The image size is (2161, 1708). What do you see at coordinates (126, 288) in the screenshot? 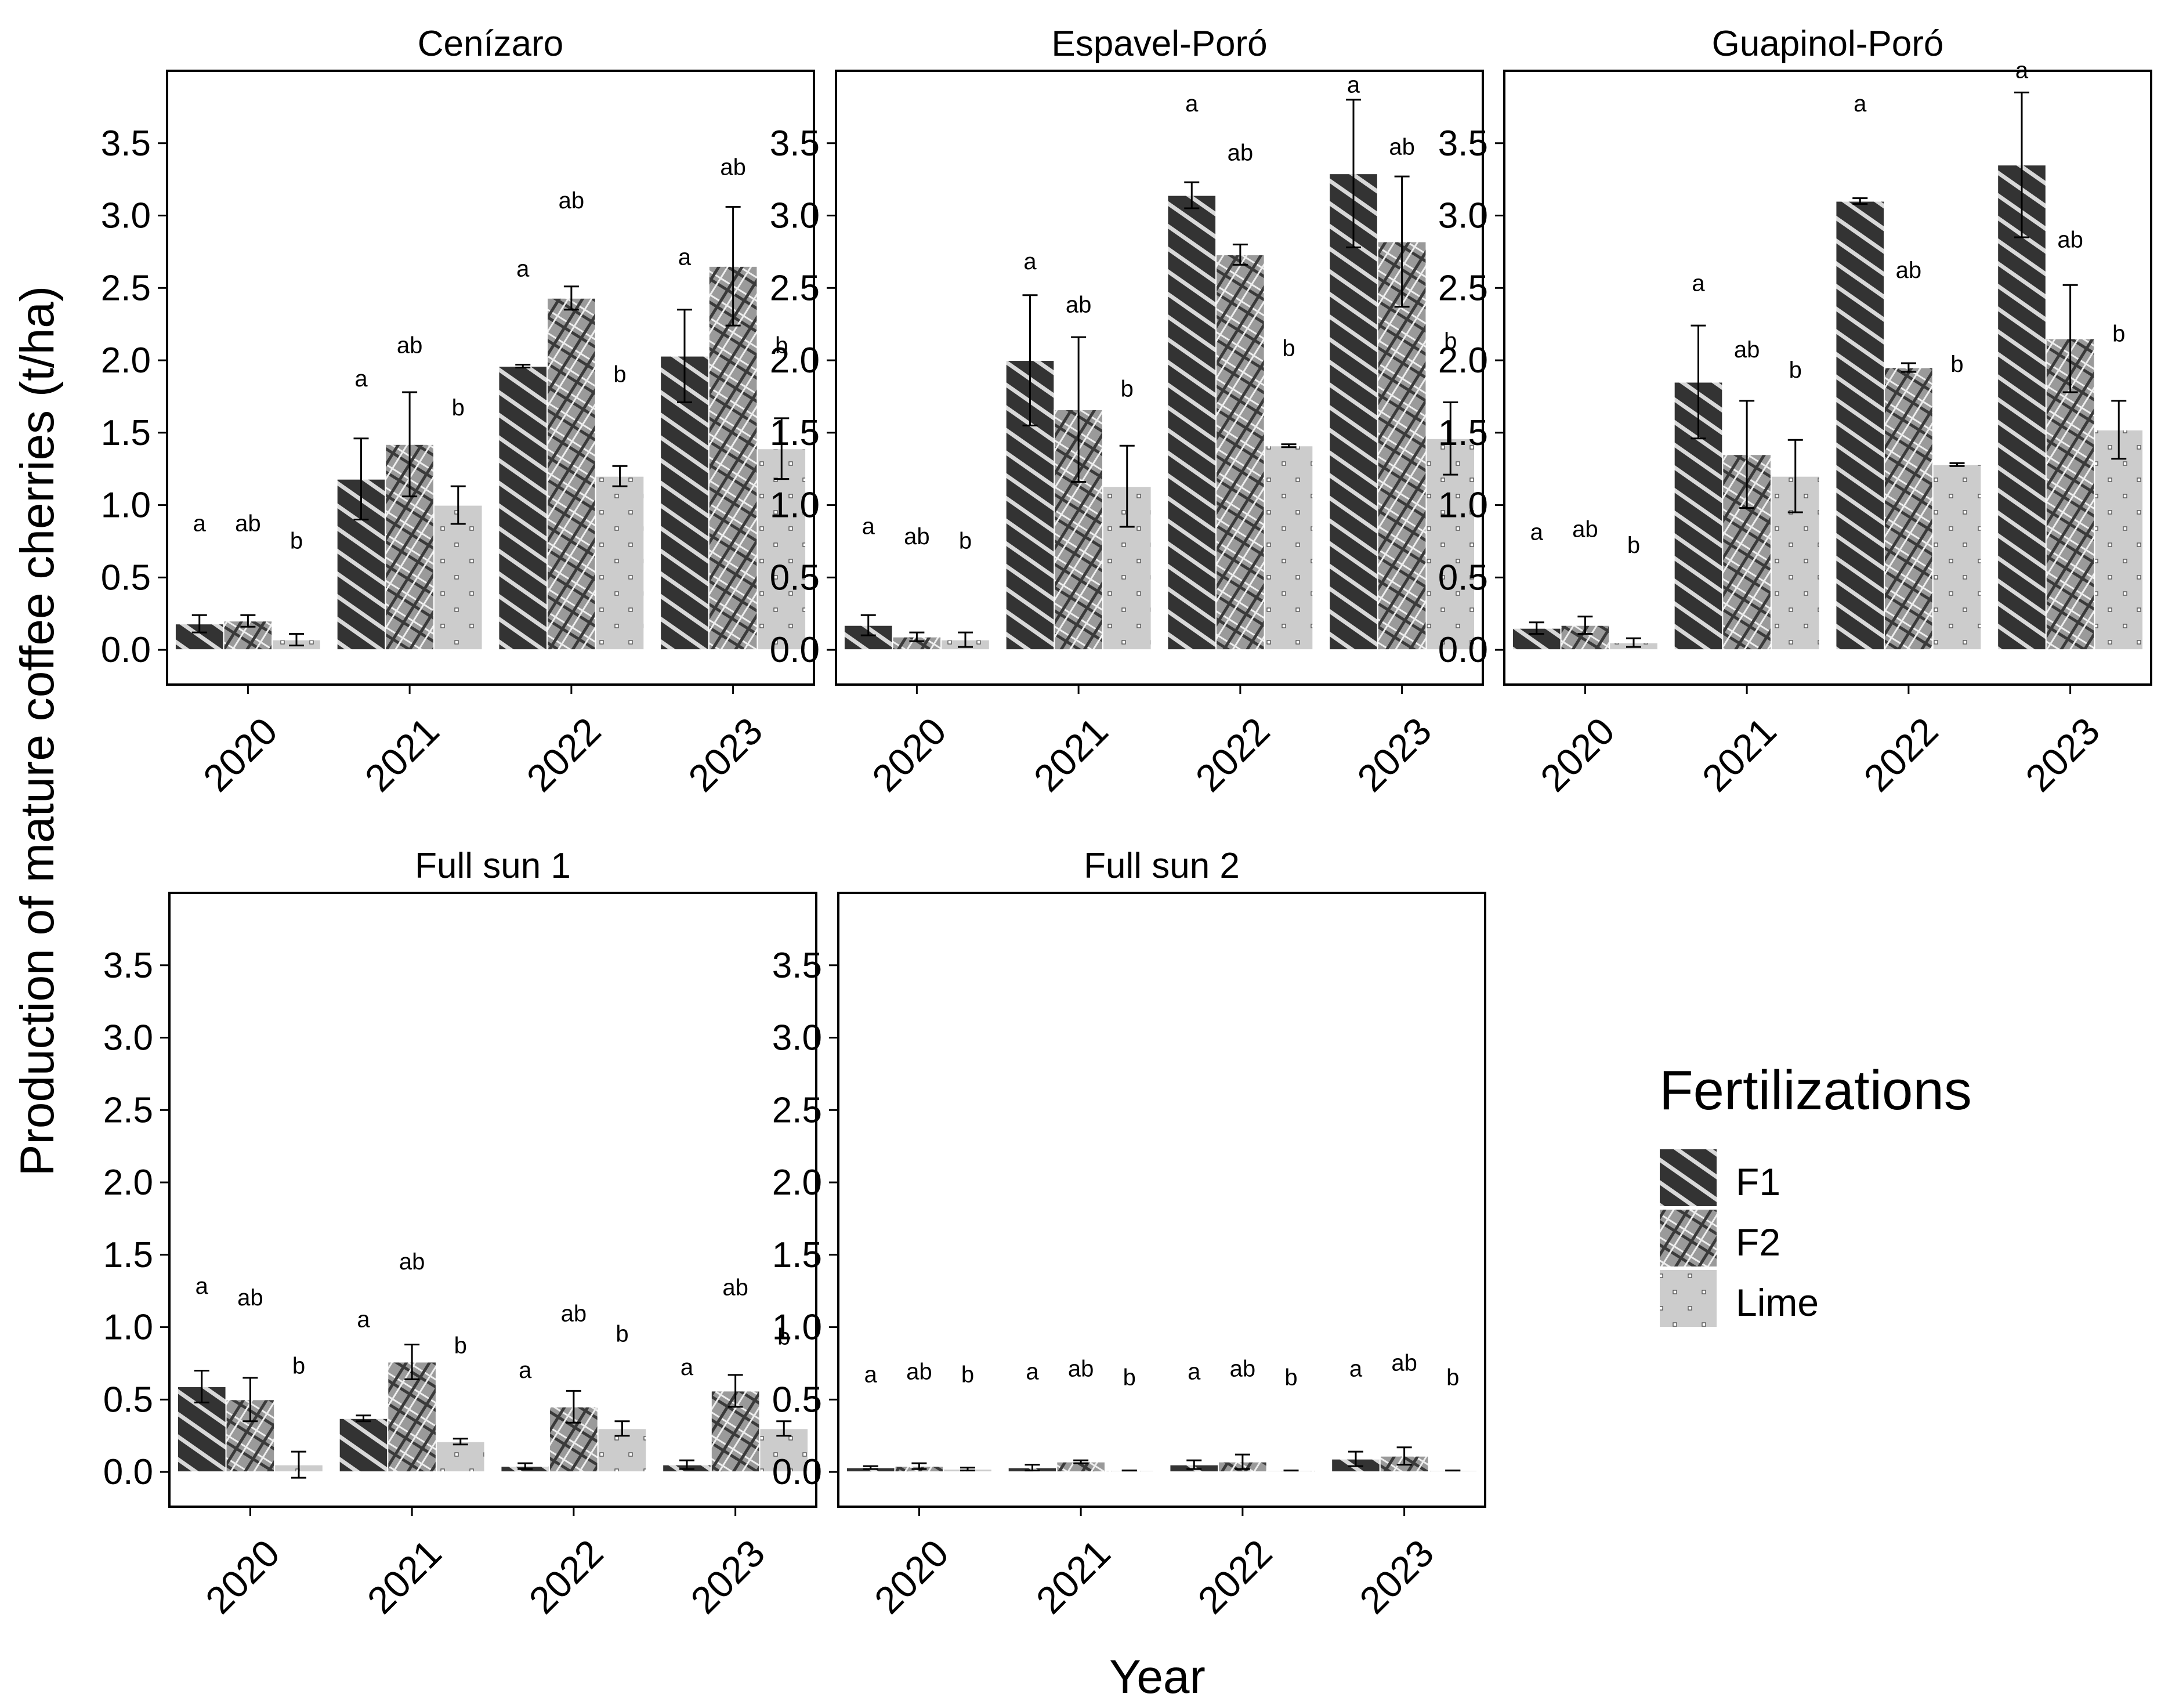
I see `y-tick-label: 2.5` at bounding box center [126, 288].